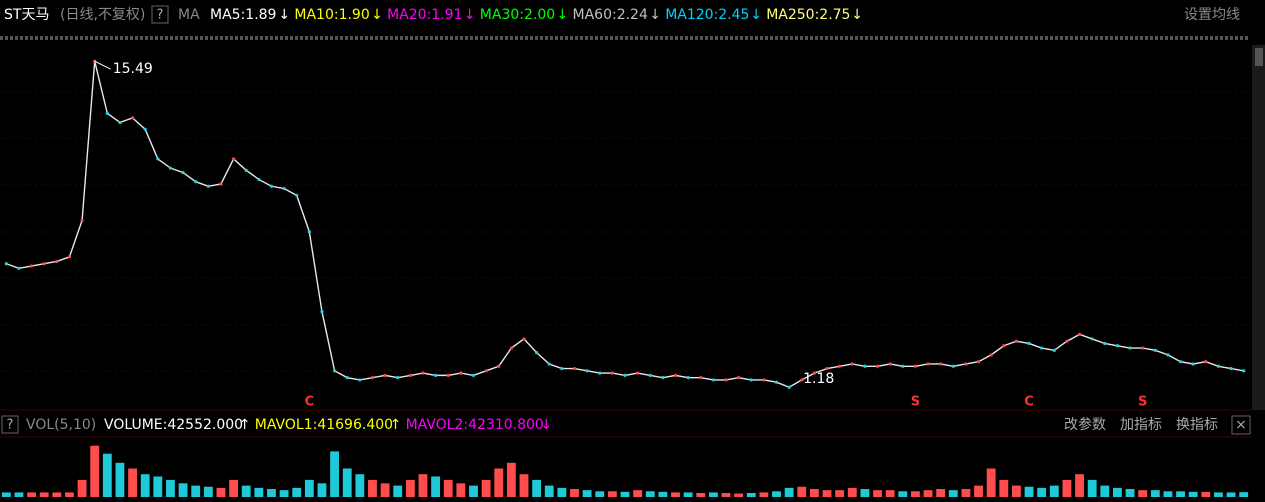 Image resolution: width=1265 pixels, height=502 pixels. What do you see at coordinates (102, 65) in the screenshot?
I see `high-pointer` at bounding box center [102, 65].